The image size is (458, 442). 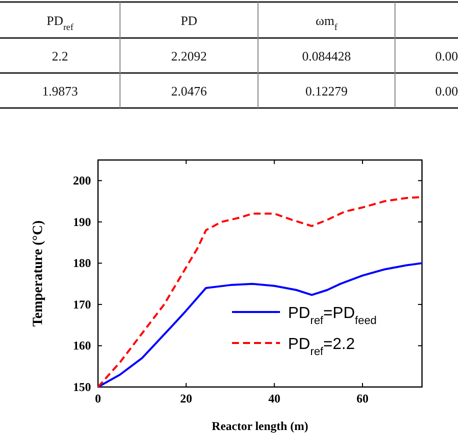 What do you see at coordinates (98, 399) in the screenshot?
I see `x-tick-label: 0` at bounding box center [98, 399].